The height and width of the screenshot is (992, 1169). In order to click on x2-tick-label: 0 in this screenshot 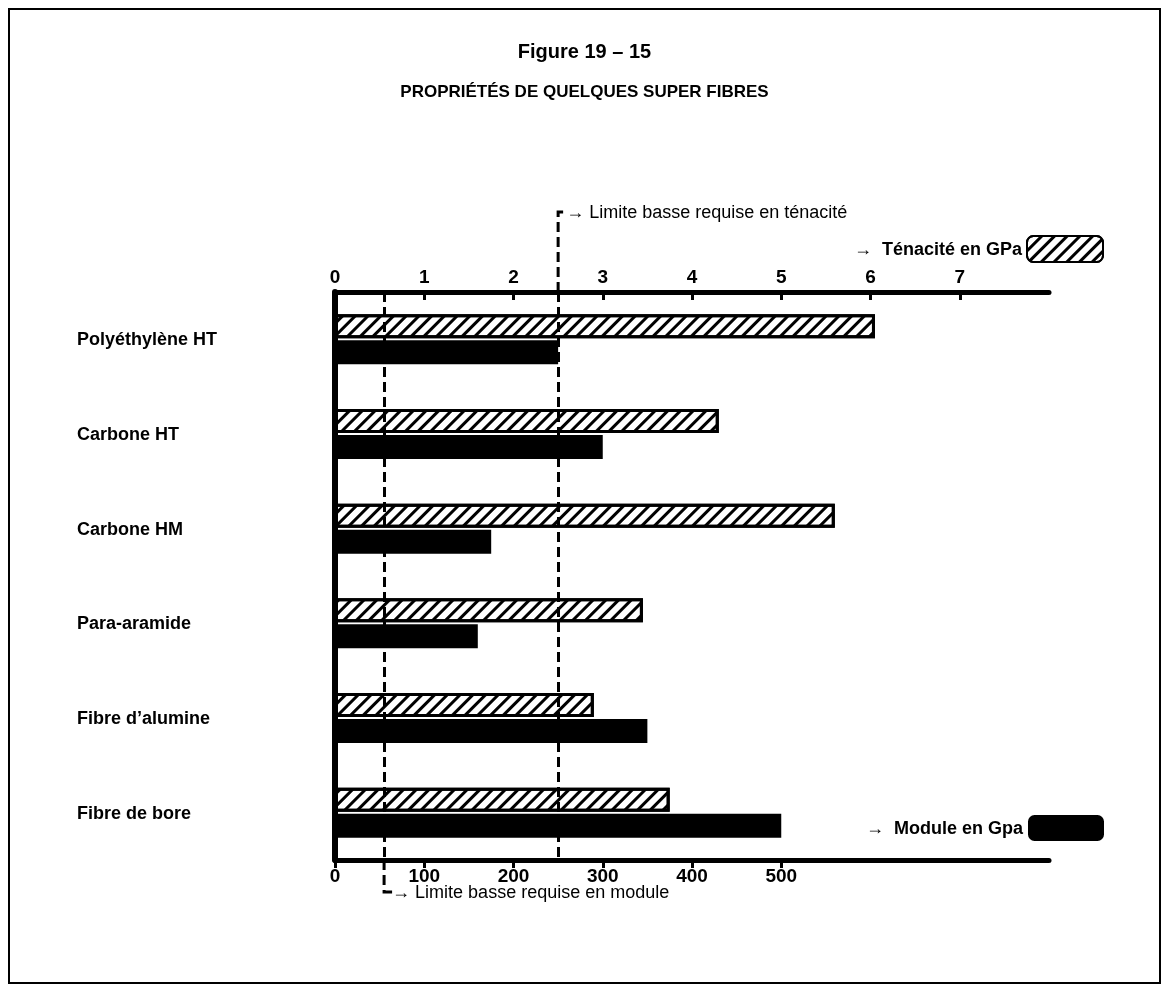, I will do `click(335, 276)`.